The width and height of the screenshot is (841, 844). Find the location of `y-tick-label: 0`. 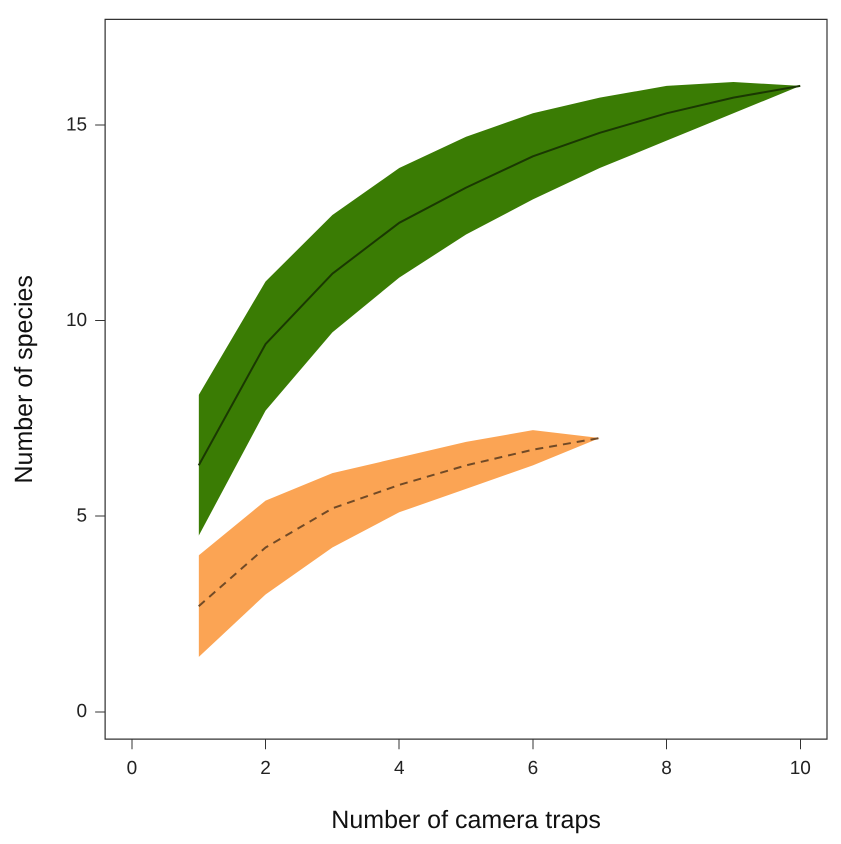

y-tick-label: 0 is located at coordinates (82, 711).